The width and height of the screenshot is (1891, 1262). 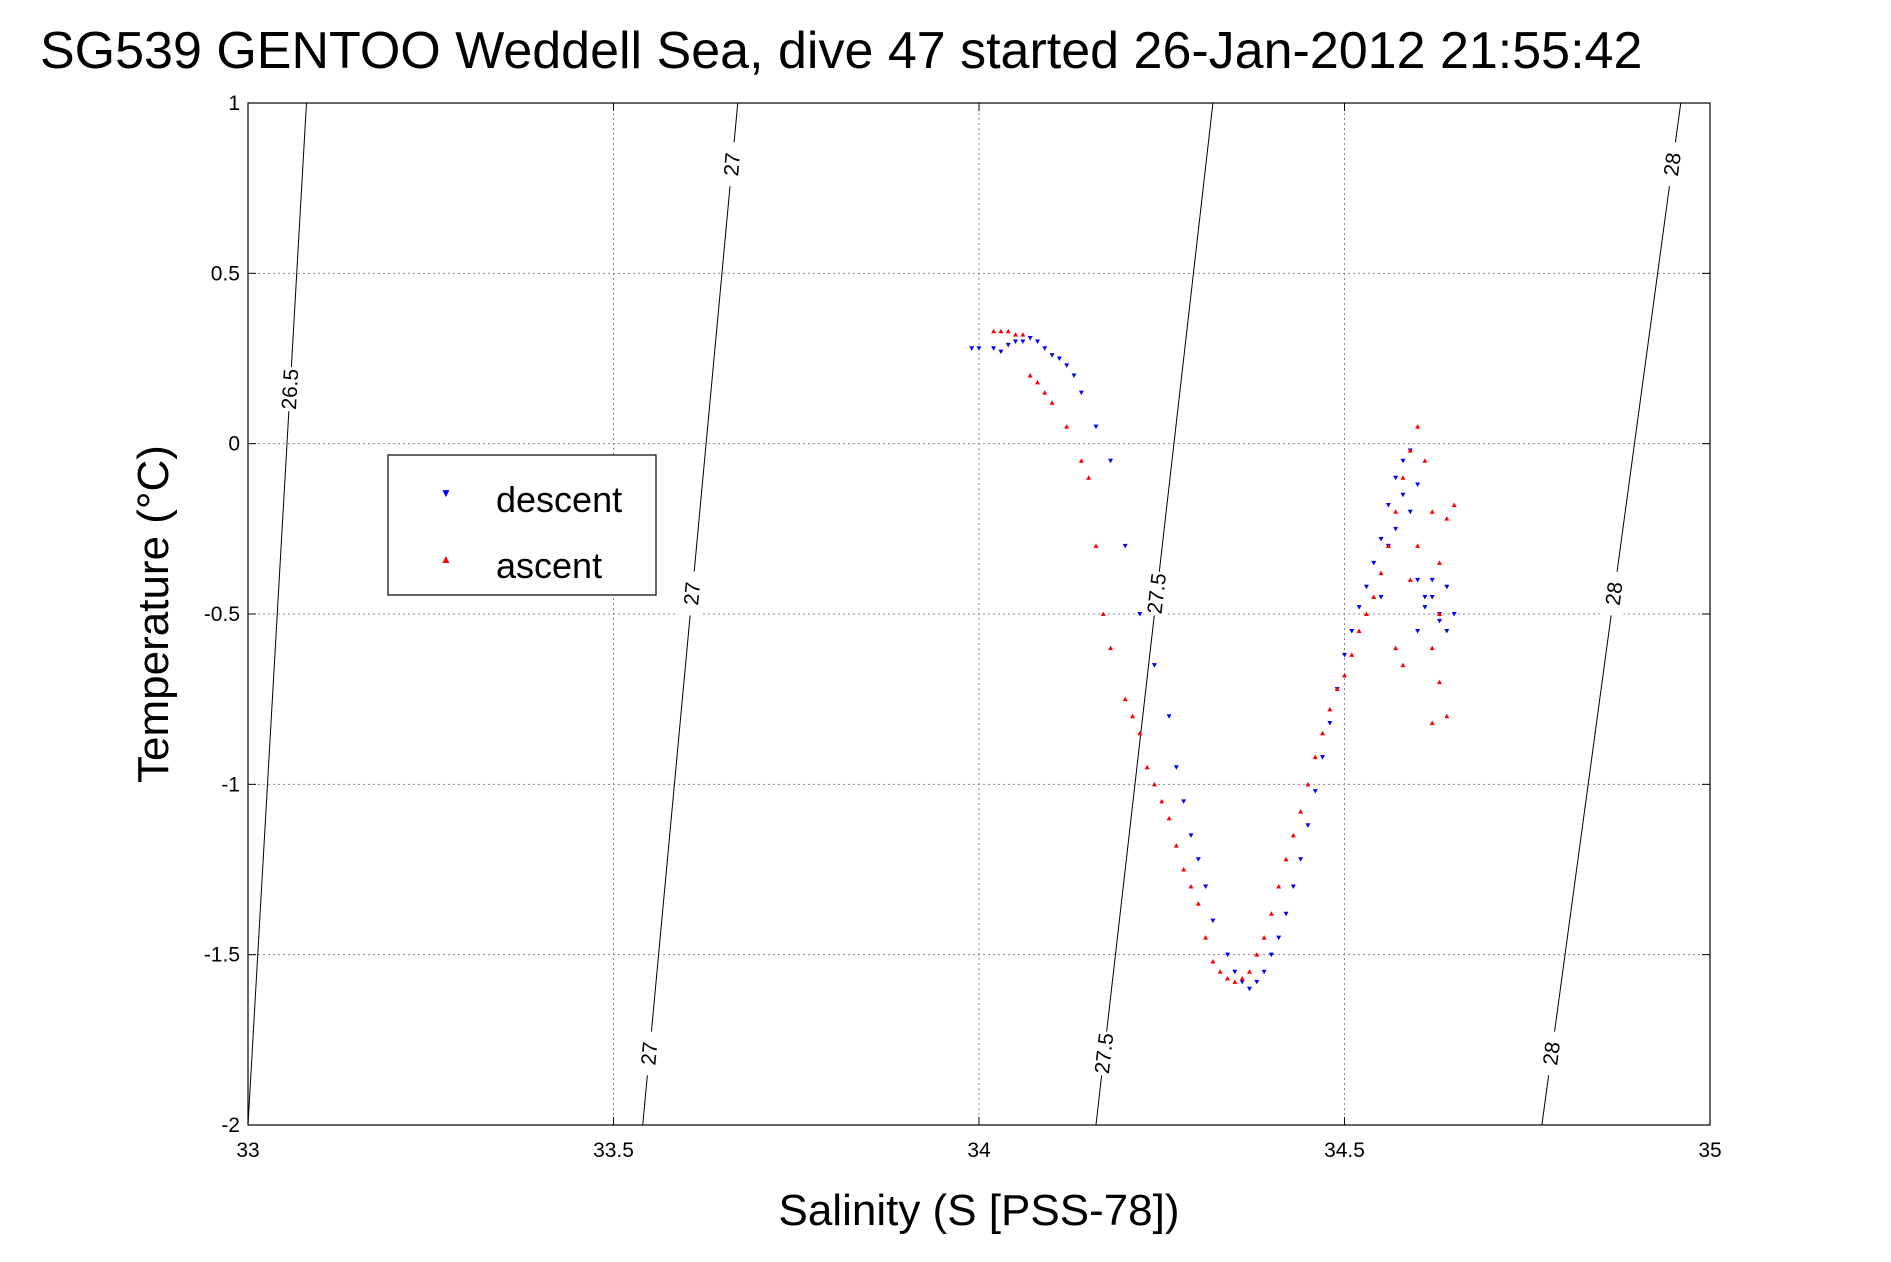 I want to click on y-tick-label: 0.5, so click(x=225, y=273).